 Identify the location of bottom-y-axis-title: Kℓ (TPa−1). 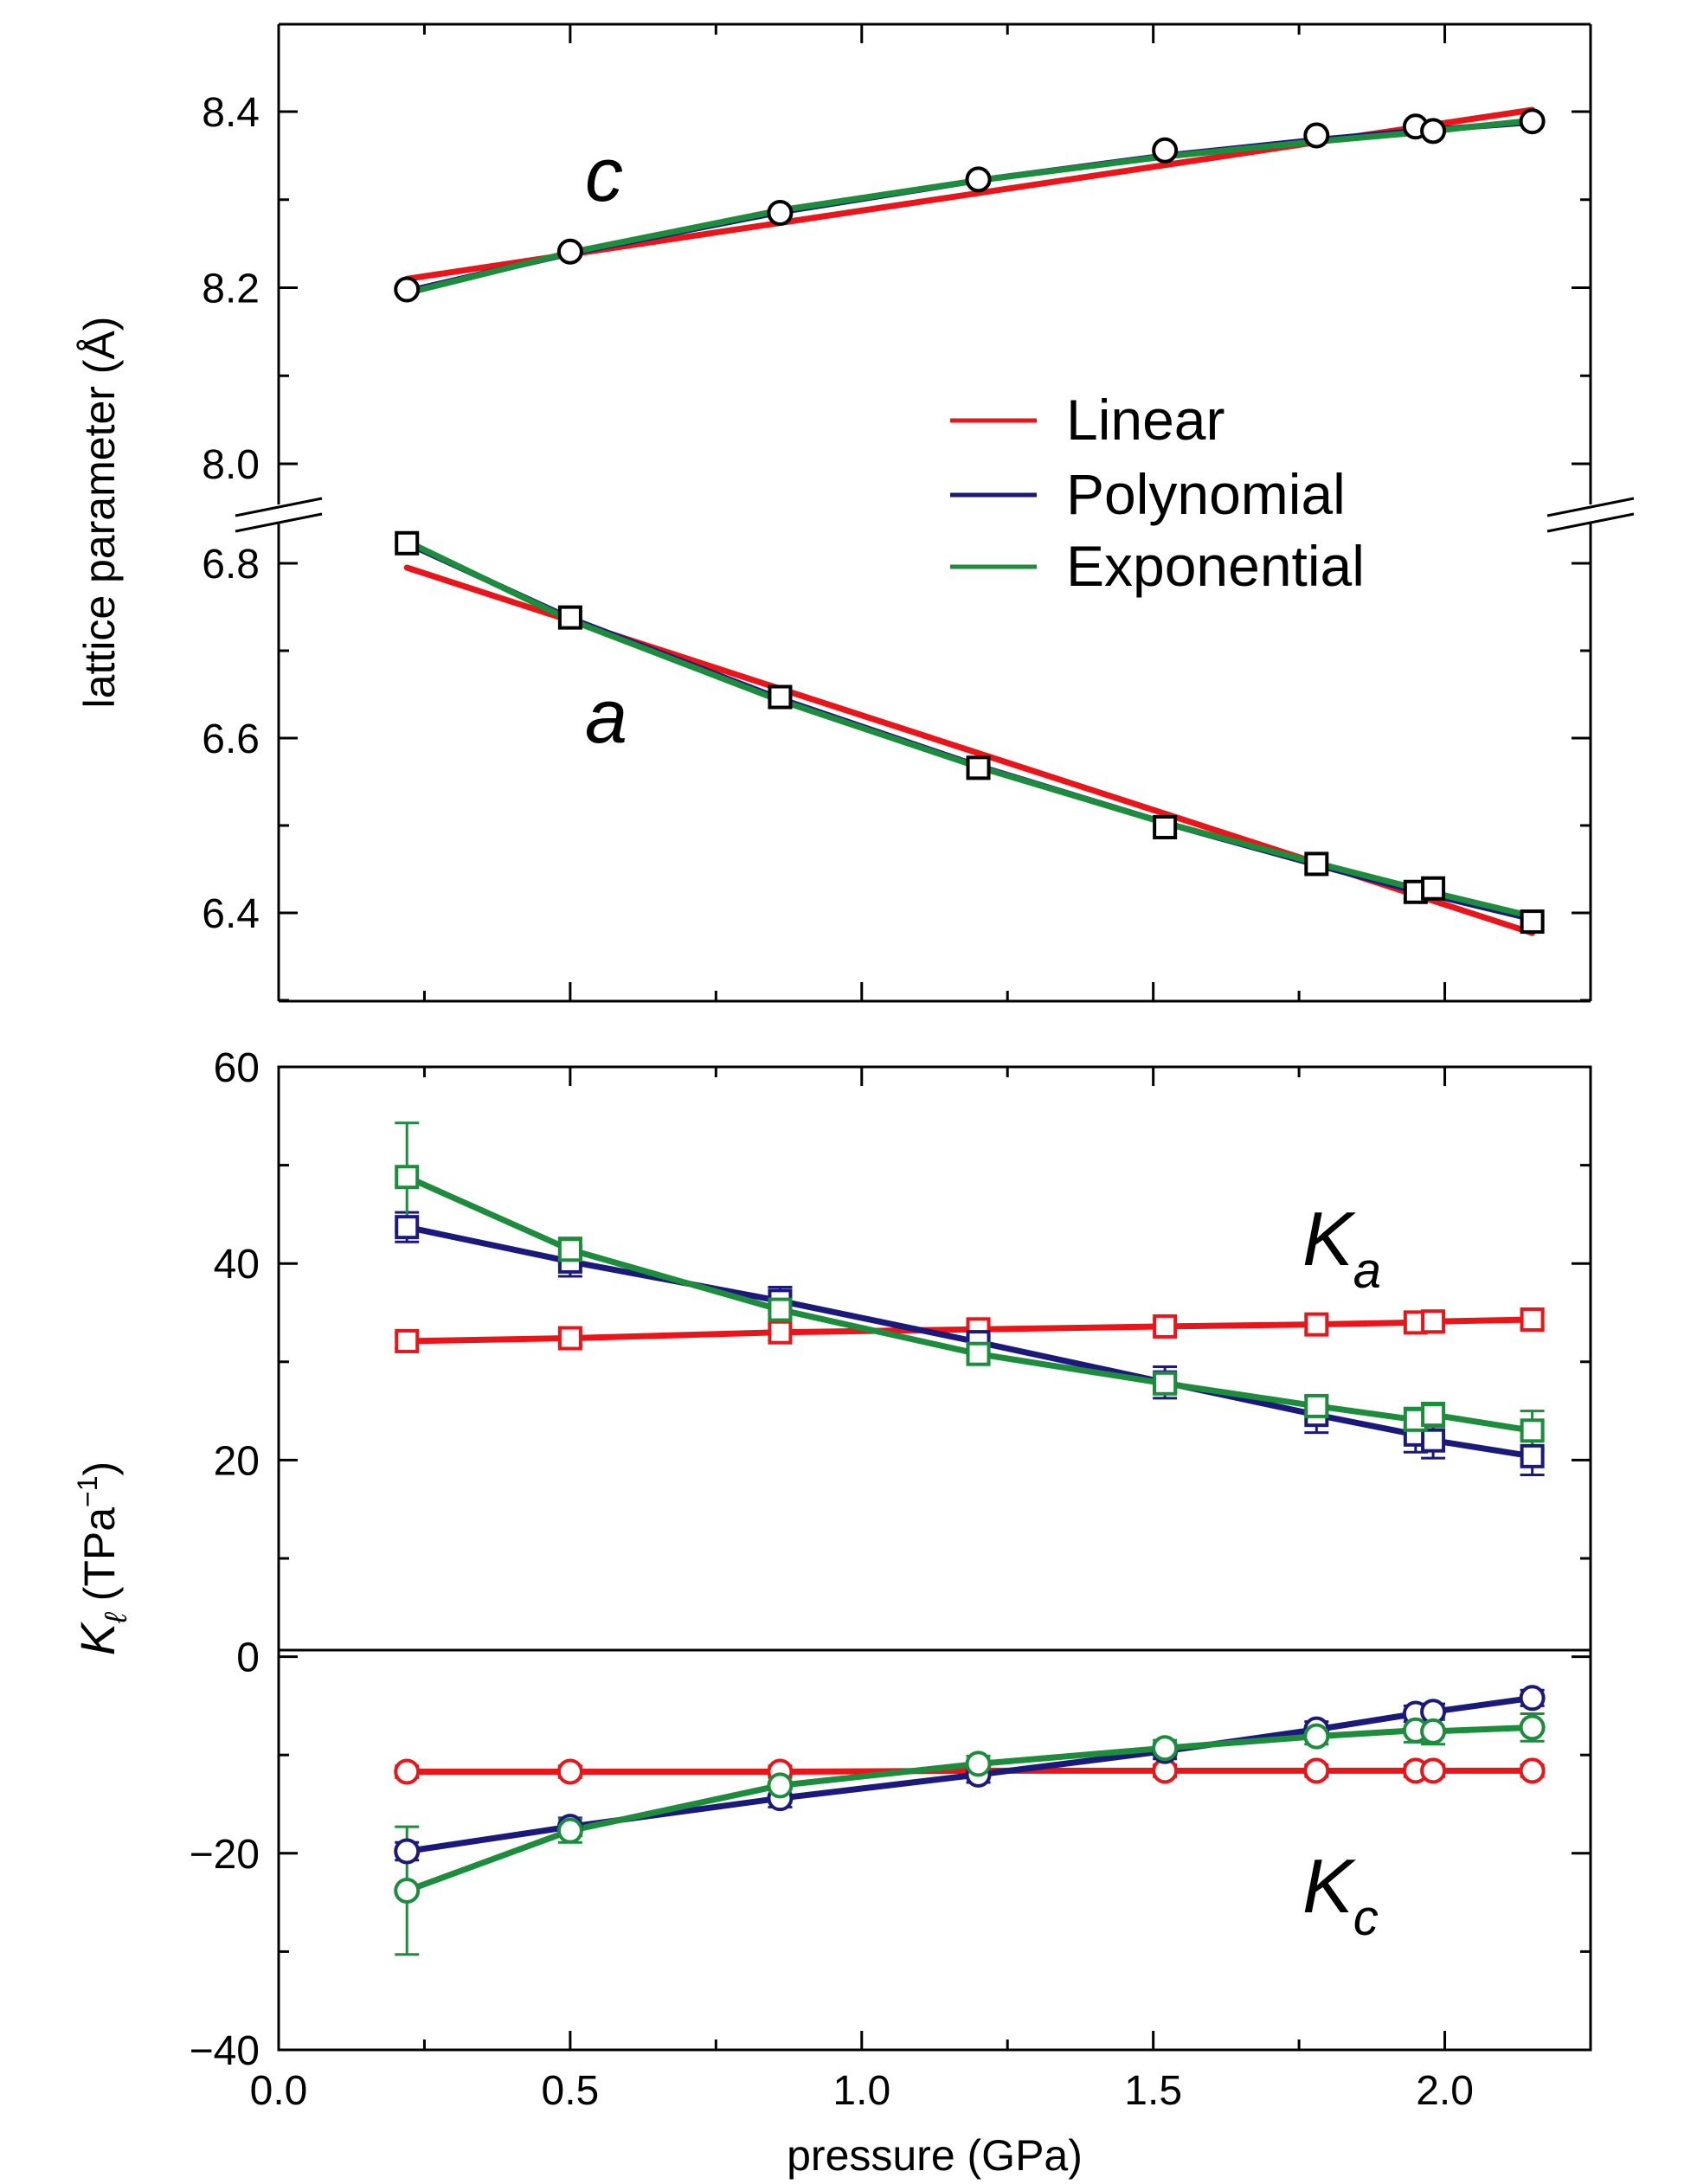
(102, 1558).